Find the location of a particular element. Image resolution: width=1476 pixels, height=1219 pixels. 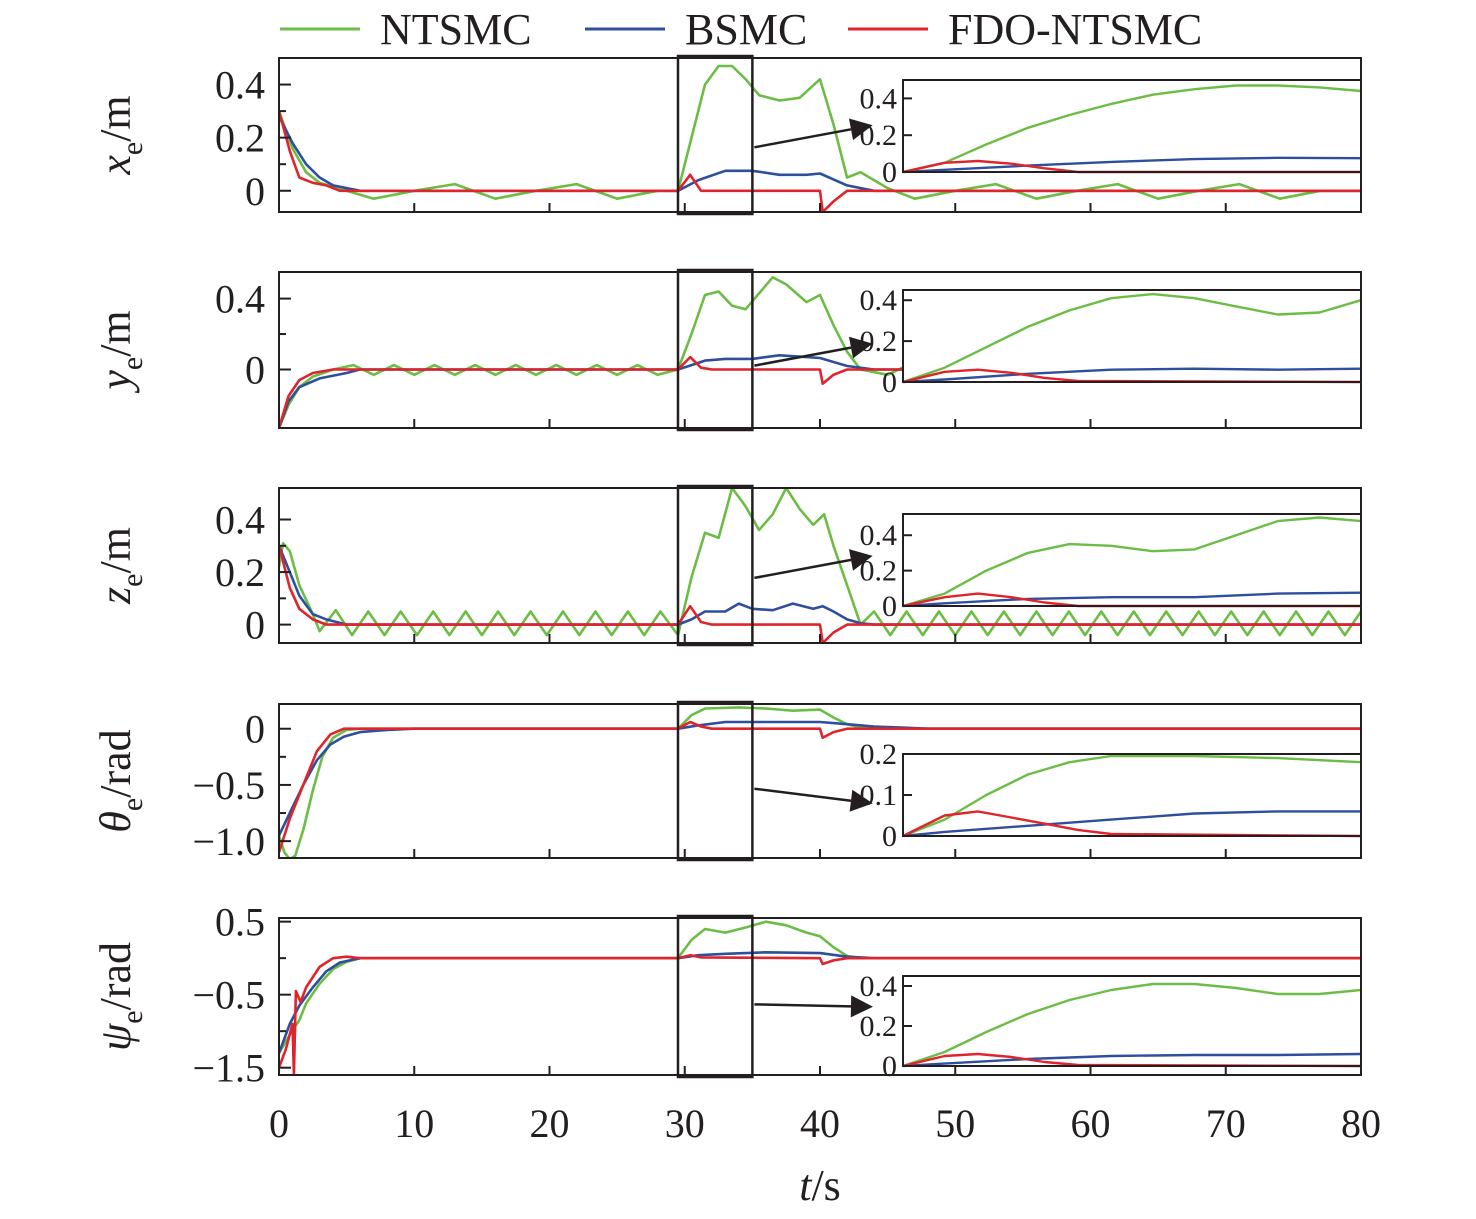

series-psi-ntsmc is located at coordinates (820, 987).